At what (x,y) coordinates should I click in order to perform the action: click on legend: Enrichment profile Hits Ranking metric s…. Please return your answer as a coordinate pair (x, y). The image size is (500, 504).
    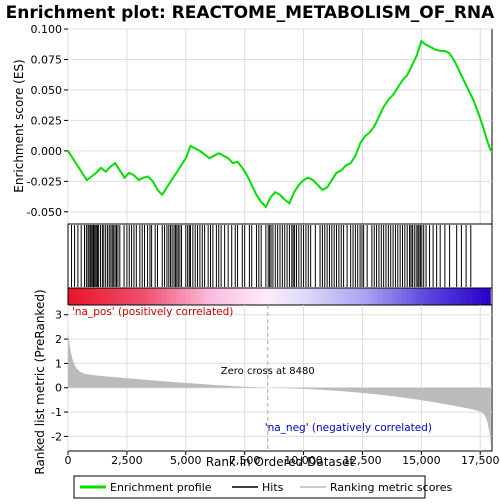
    Looking at the image, I should click on (262, 487).